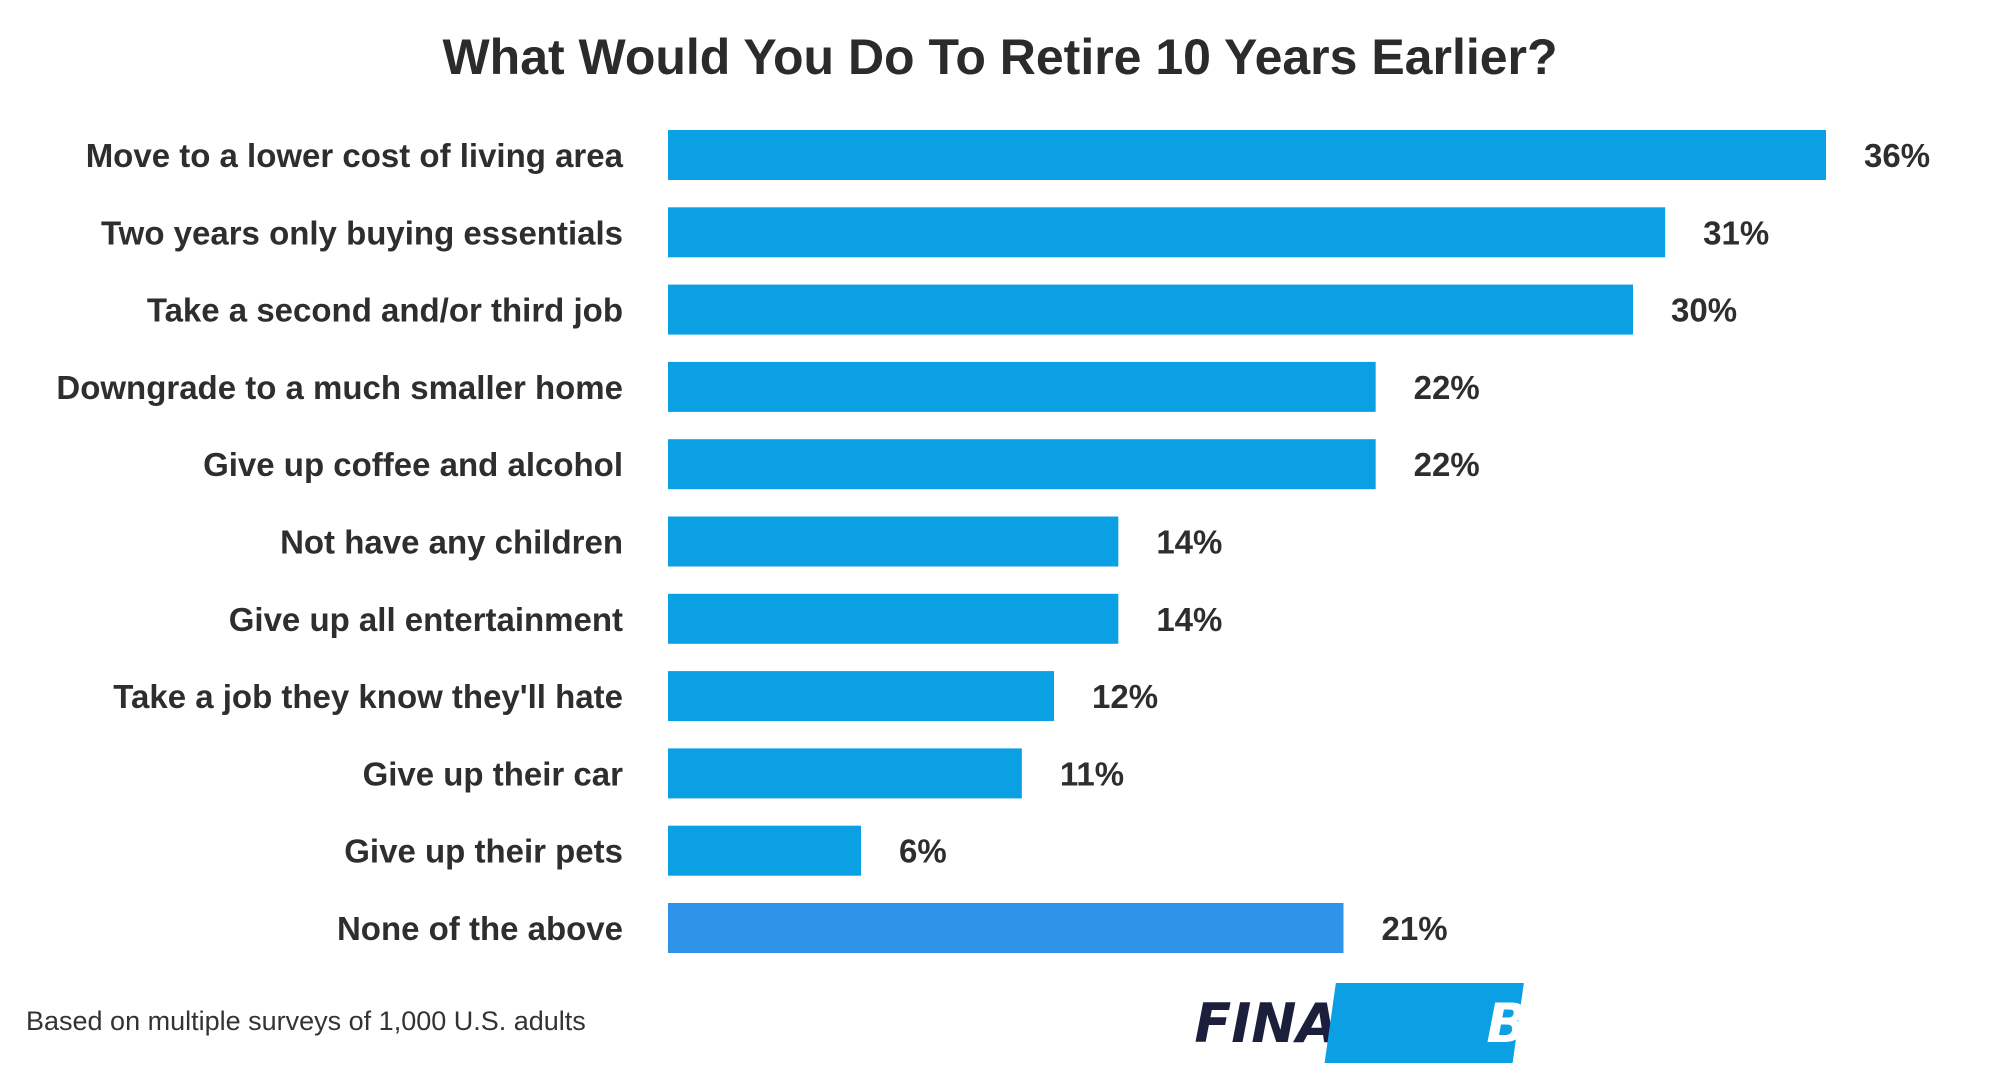  I want to click on category-label: Move to a lower cost of living area, so click(355, 155).